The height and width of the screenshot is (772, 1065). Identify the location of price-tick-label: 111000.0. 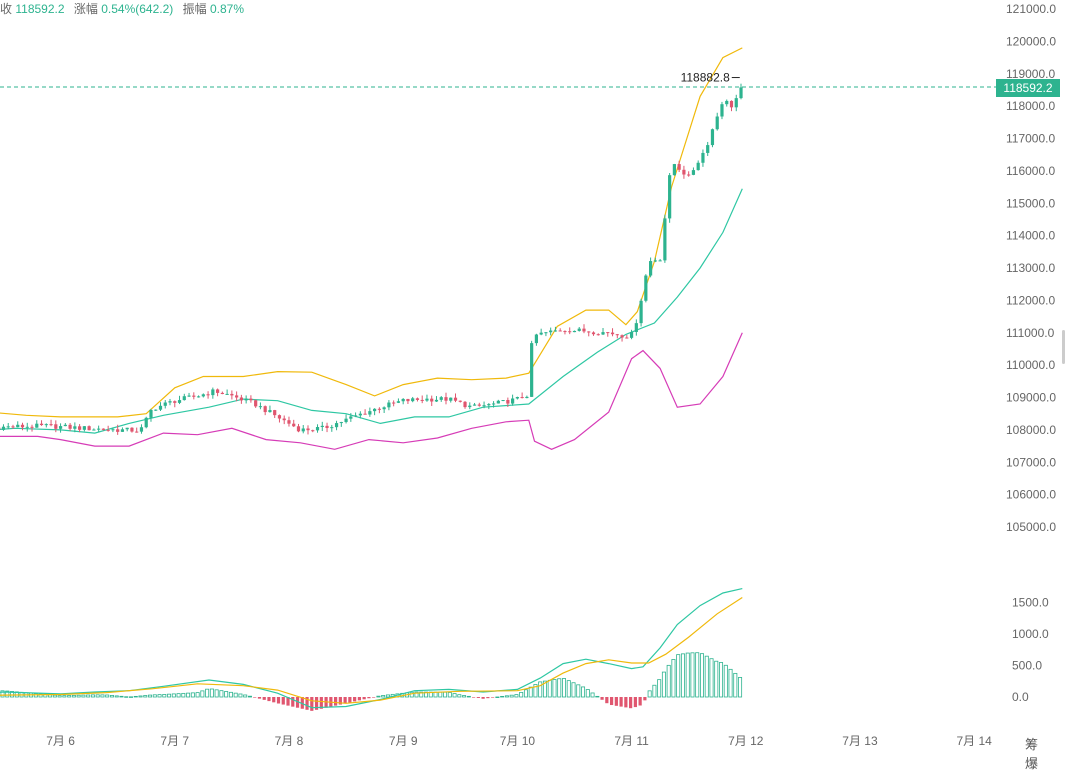
(1030, 333).